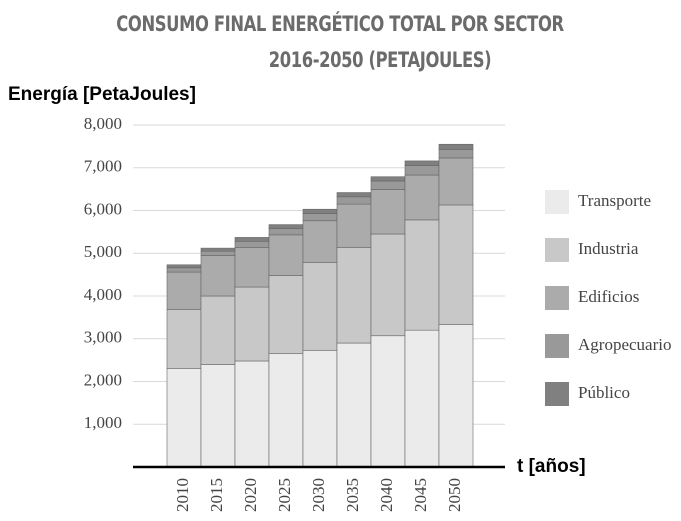 Image resolution: width=681 pixels, height=521 pixels. What do you see at coordinates (103, 251) in the screenshot?
I see `y-tick-label: 5,000` at bounding box center [103, 251].